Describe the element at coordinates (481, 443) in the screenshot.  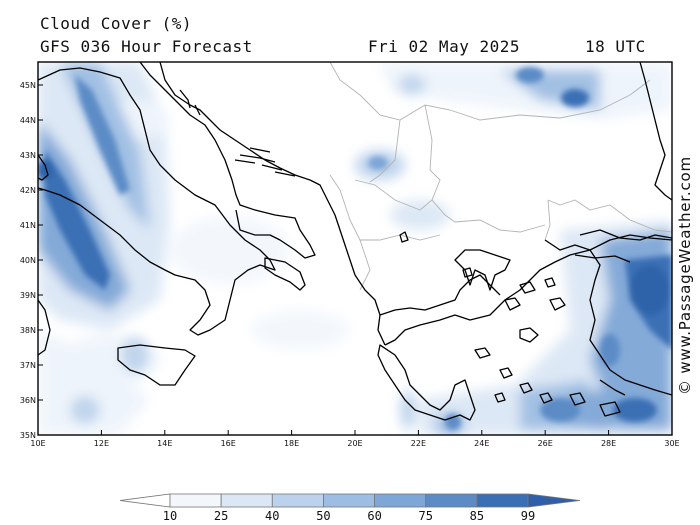
I see `lon-label: 24E` at that location.